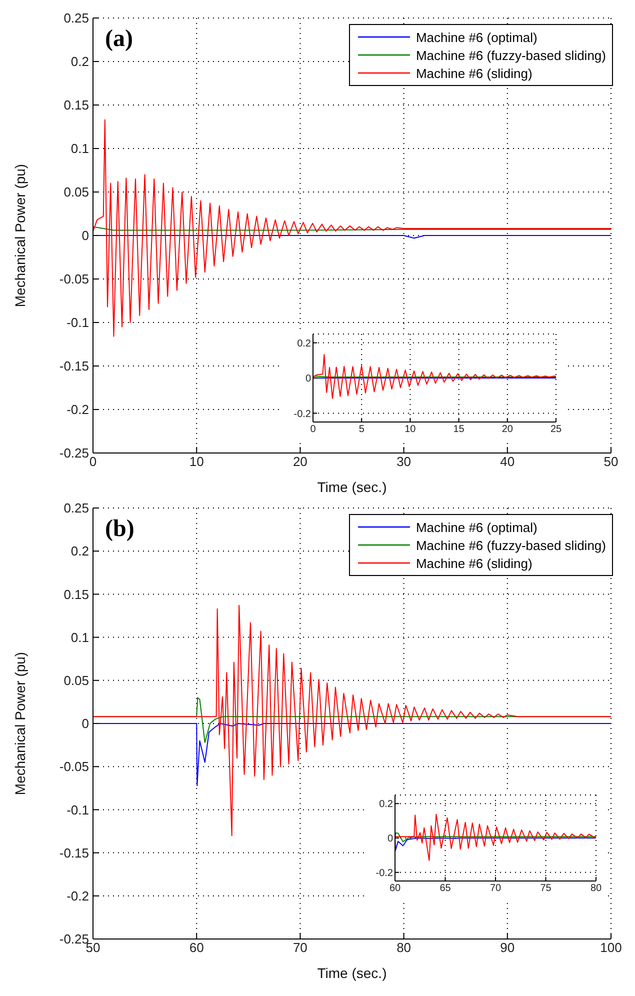  What do you see at coordinates (404, 462) in the screenshot?
I see `x-tick-label: 30` at bounding box center [404, 462].